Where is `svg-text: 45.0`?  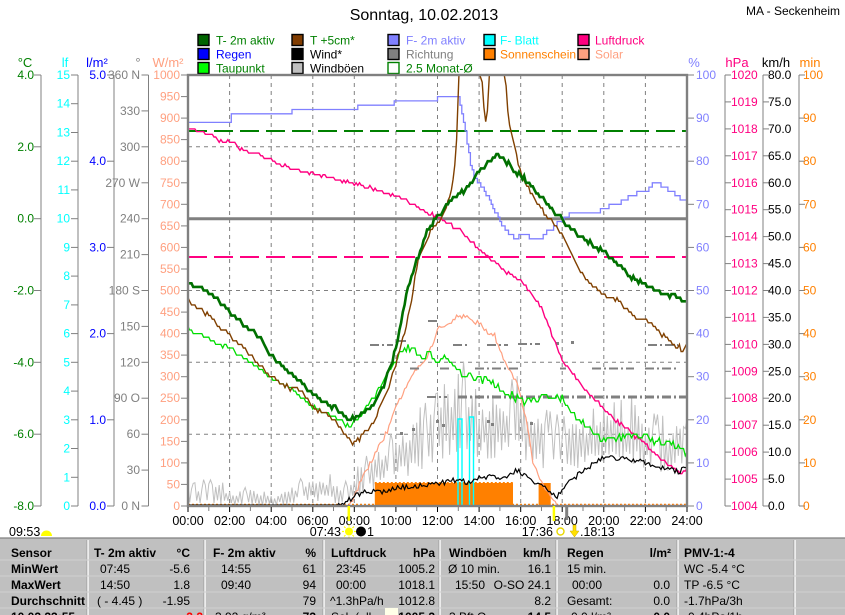 svg-text: 45.0 is located at coordinates (780, 264).